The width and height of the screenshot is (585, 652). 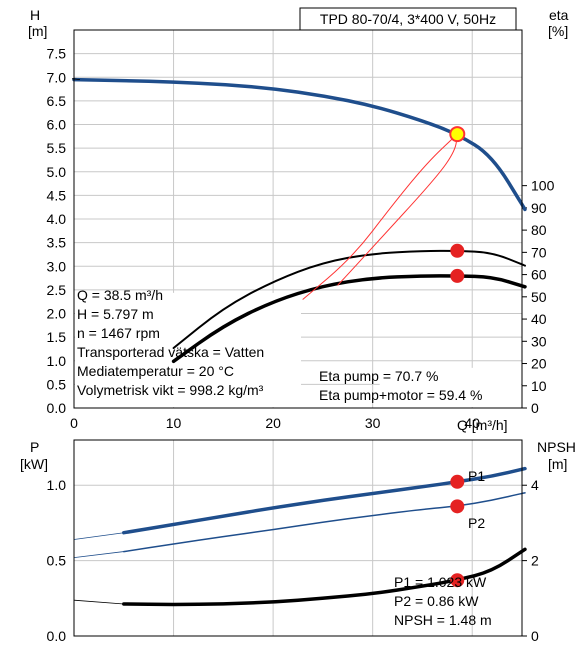 I want to click on y-tick-label-h: 4.0, so click(x=57, y=219).